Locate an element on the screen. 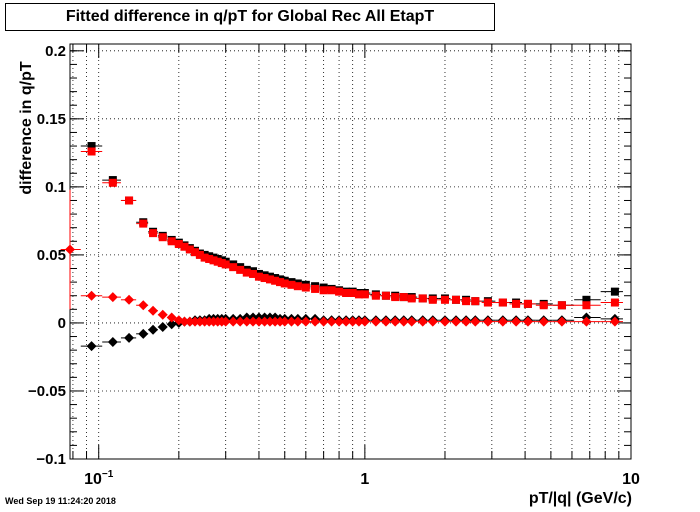  y-tick-label: 0 is located at coordinates (62, 323).